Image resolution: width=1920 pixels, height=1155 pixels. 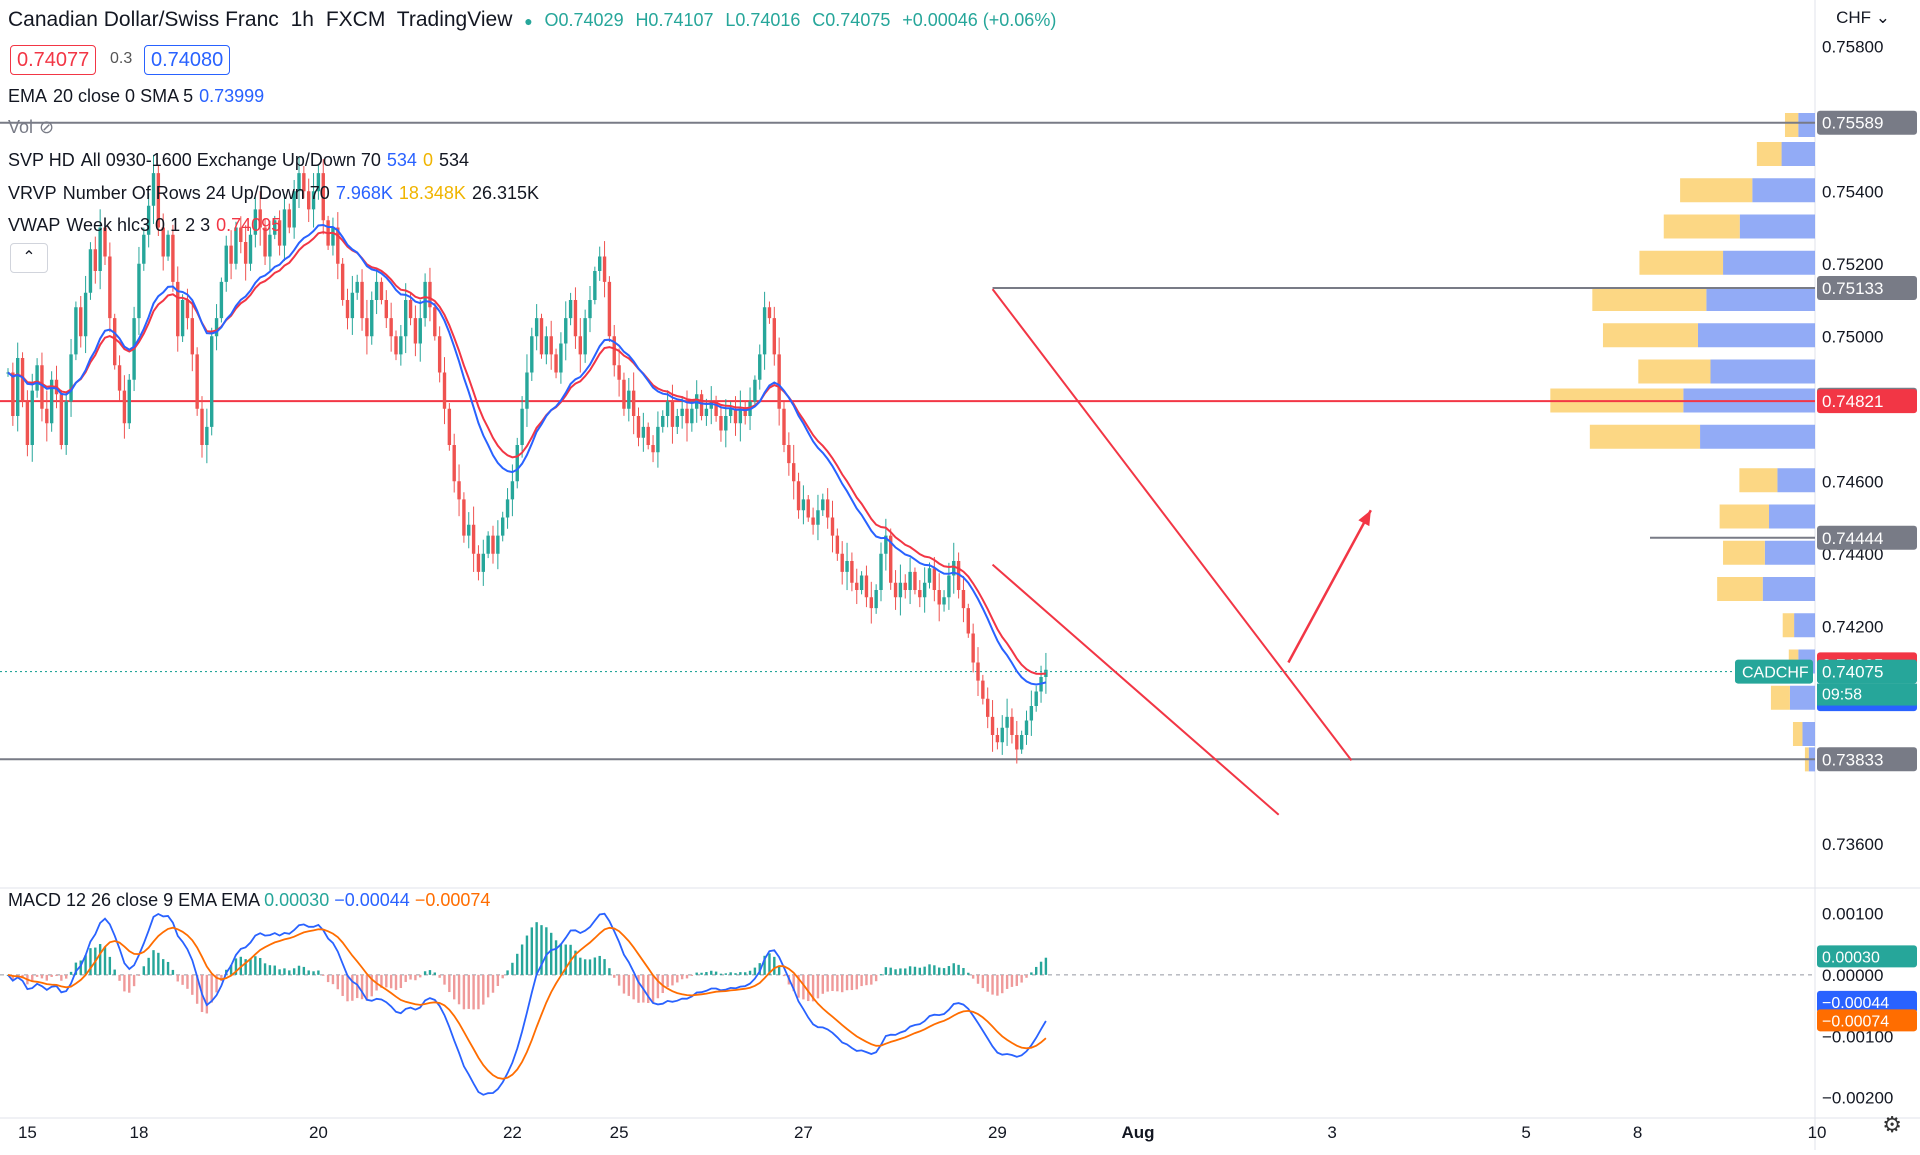 What do you see at coordinates (1135, 689) in the screenshot?
I see `channel-lower-line` at bounding box center [1135, 689].